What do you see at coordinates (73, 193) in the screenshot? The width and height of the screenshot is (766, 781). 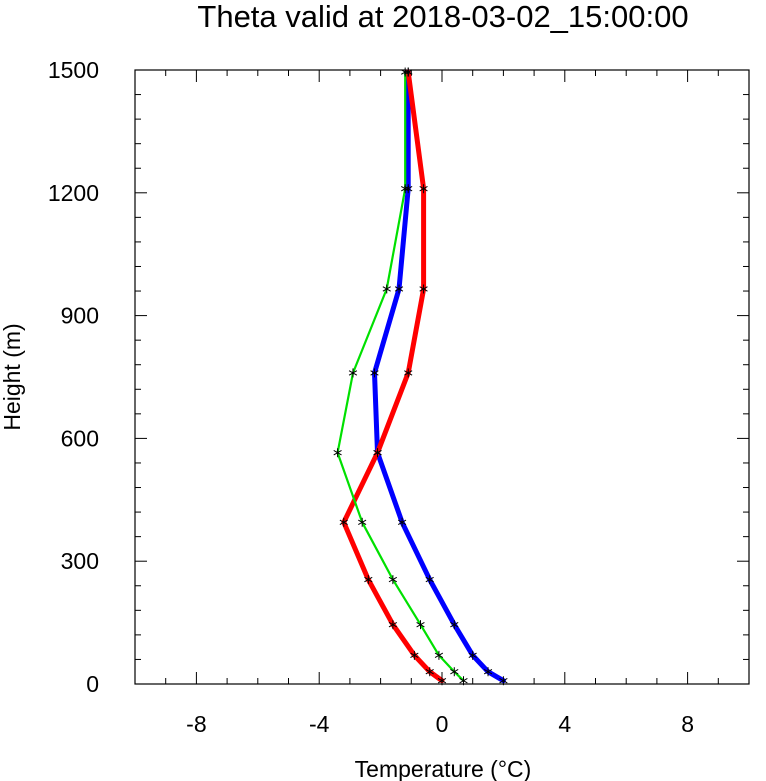 I see `y-tick-label: 1200` at bounding box center [73, 193].